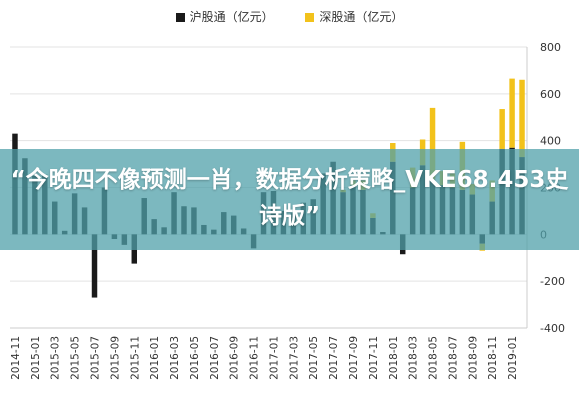 The image size is (579, 404). I want to click on x-tick-label: 2016-07, so click(215, 358).